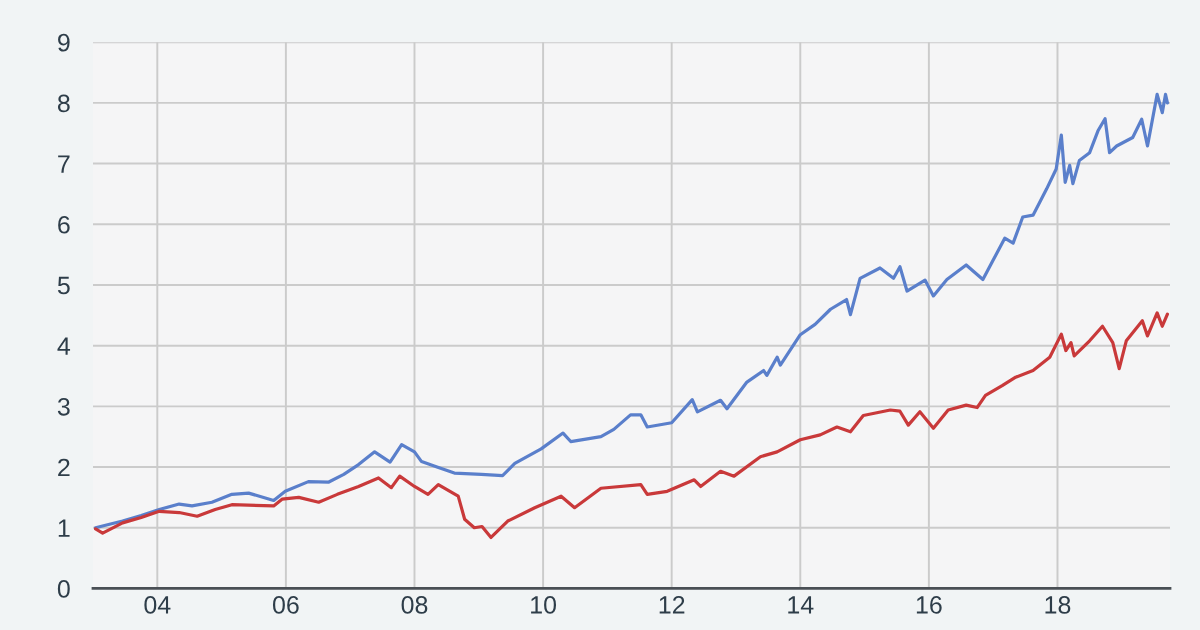 Image resolution: width=1200 pixels, height=630 pixels. I want to click on y-tick-label: 9, so click(64, 42).